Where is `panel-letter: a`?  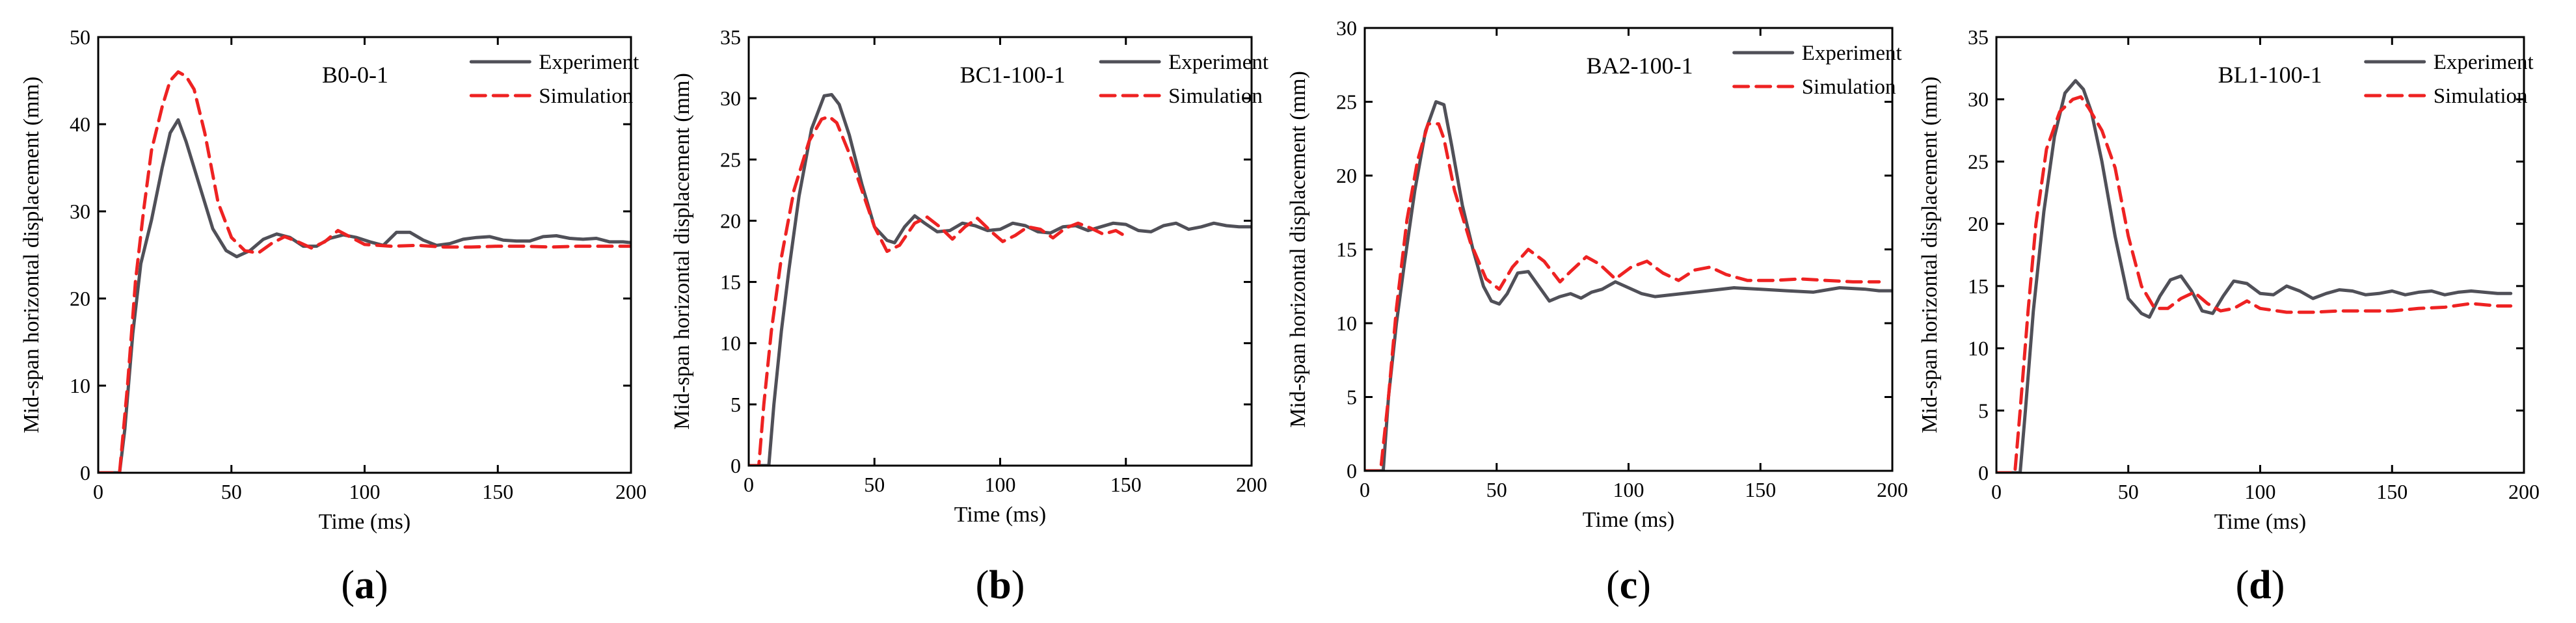 panel-letter: a is located at coordinates (365, 585).